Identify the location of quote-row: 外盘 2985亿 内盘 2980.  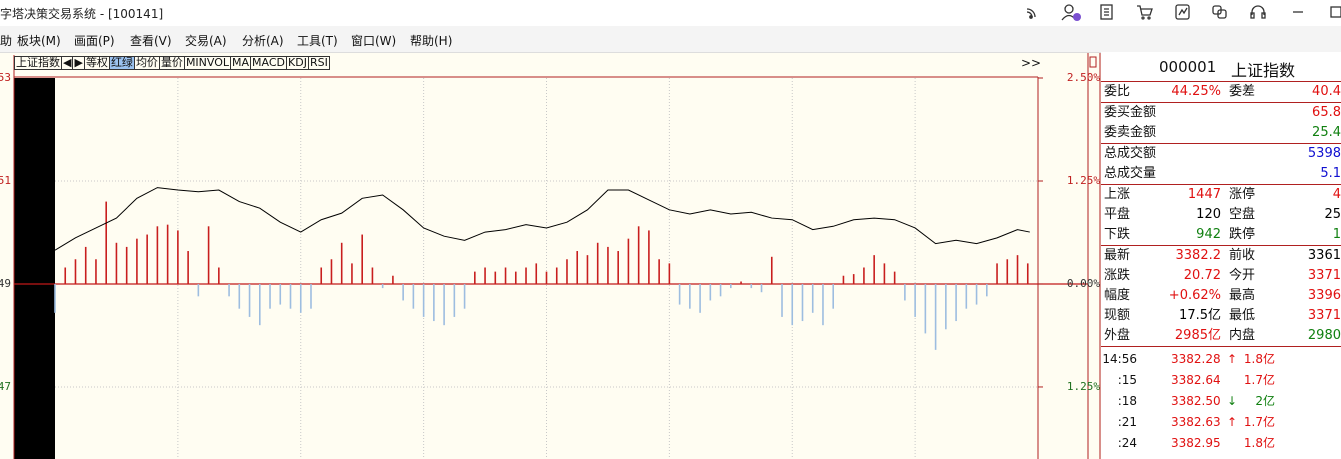
(1221, 336).